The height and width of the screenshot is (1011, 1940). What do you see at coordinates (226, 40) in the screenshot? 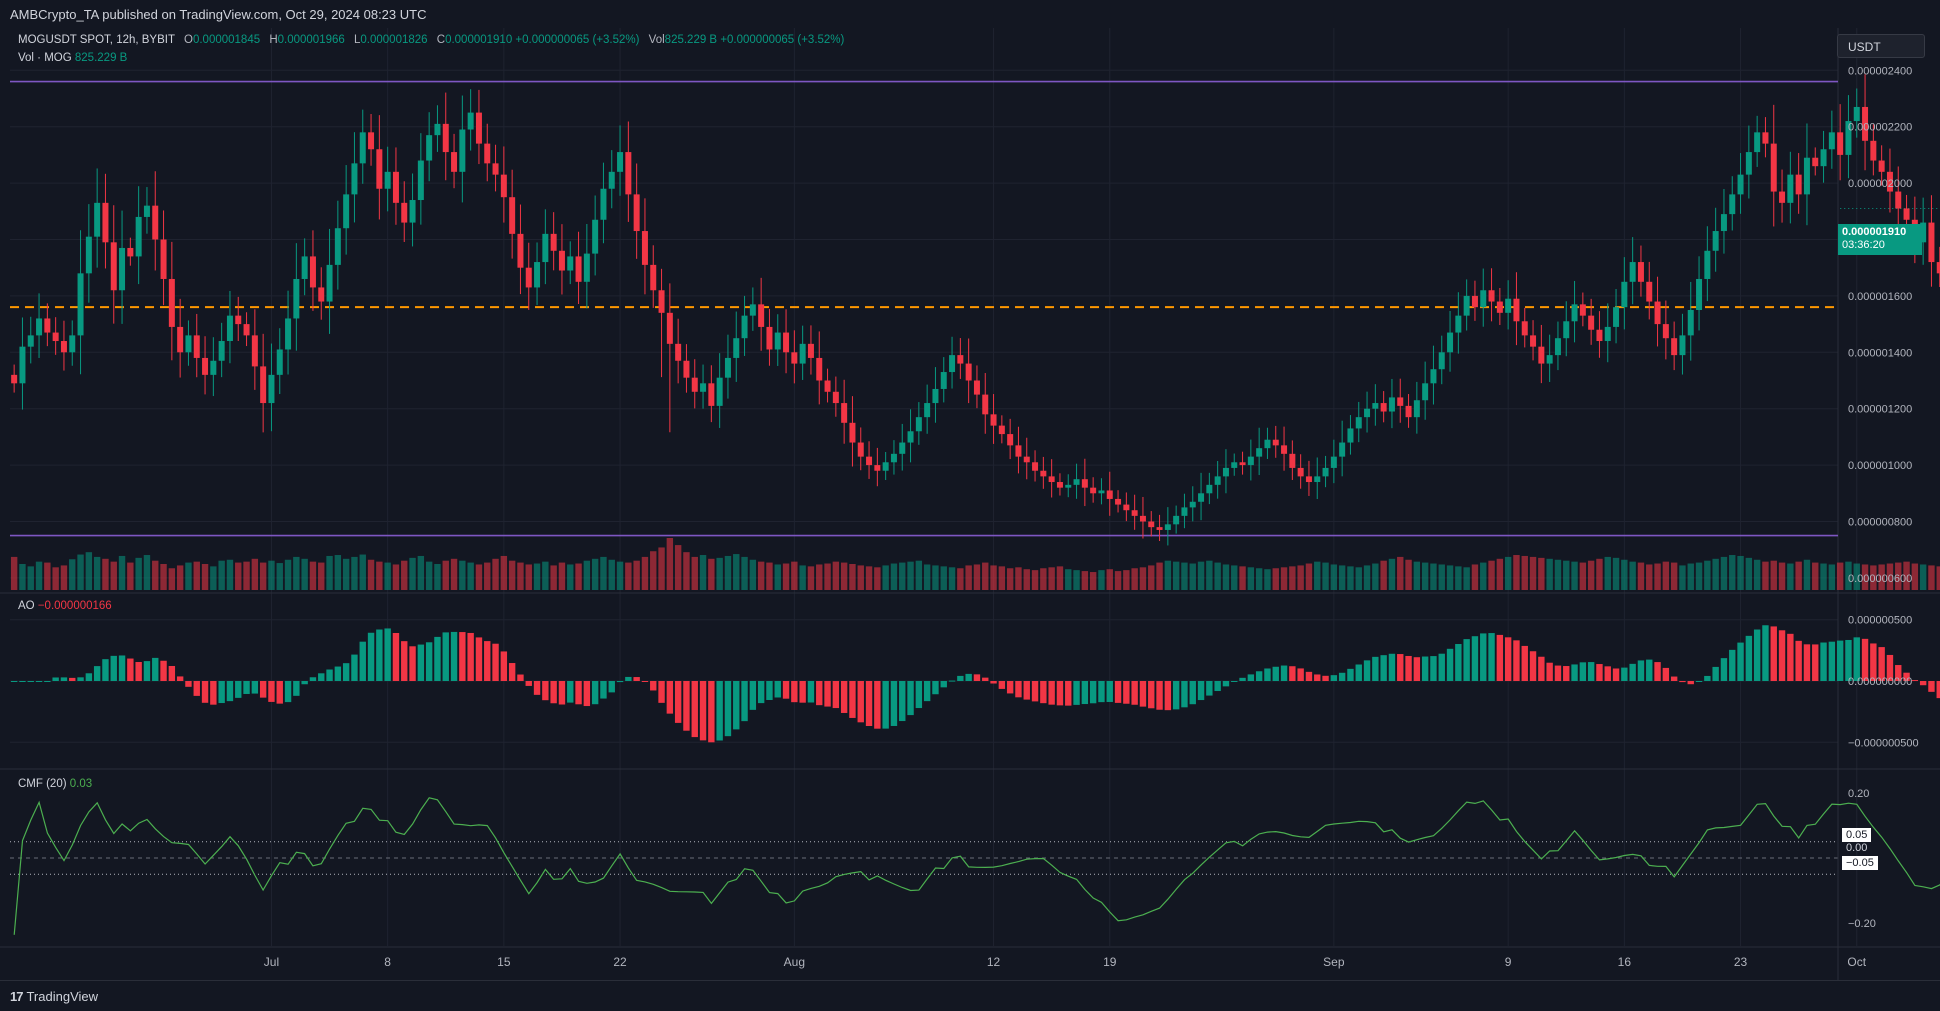
I see `open-value: 0.000001845` at bounding box center [226, 40].